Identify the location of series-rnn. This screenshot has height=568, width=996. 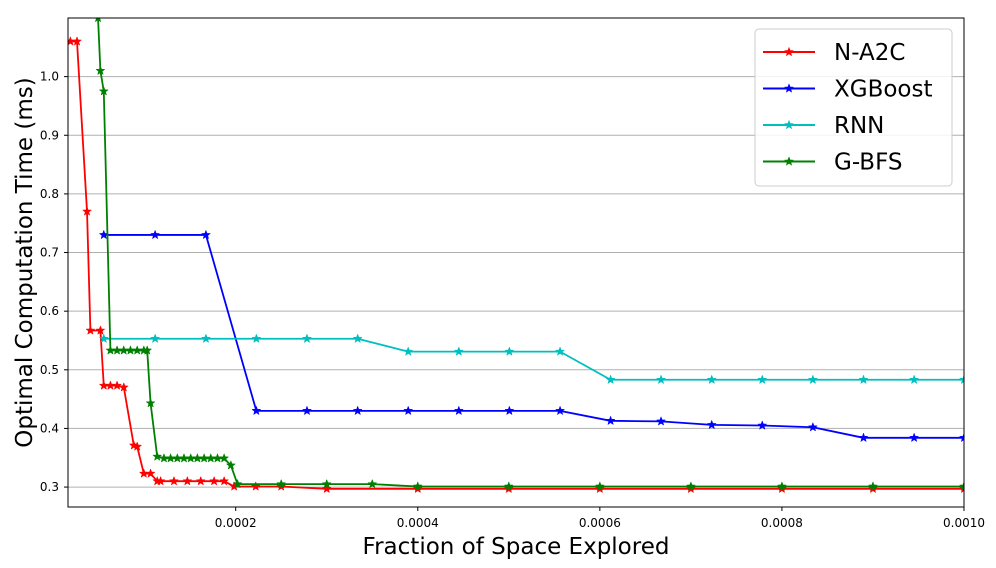
(531, 359).